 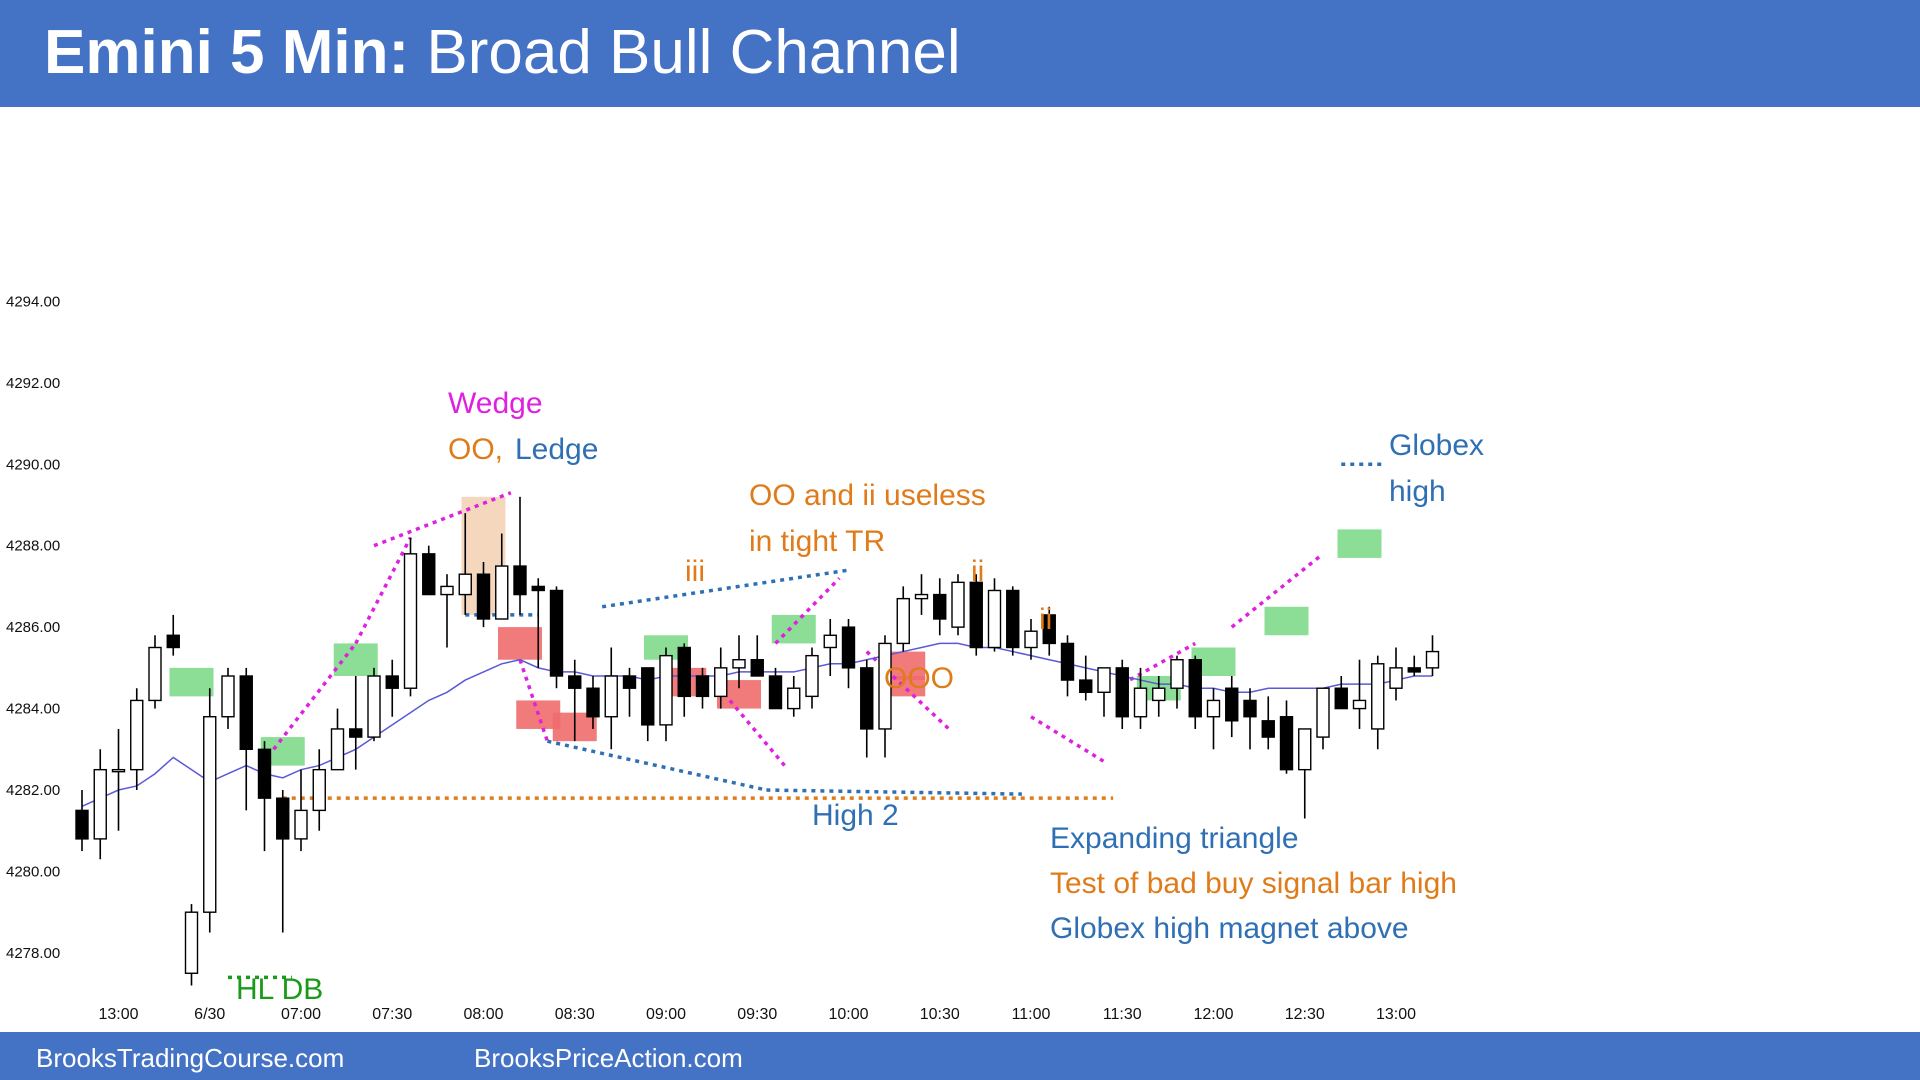 I want to click on annotation-text: Test of bad buy signal bar high, so click(x=1253, y=883).